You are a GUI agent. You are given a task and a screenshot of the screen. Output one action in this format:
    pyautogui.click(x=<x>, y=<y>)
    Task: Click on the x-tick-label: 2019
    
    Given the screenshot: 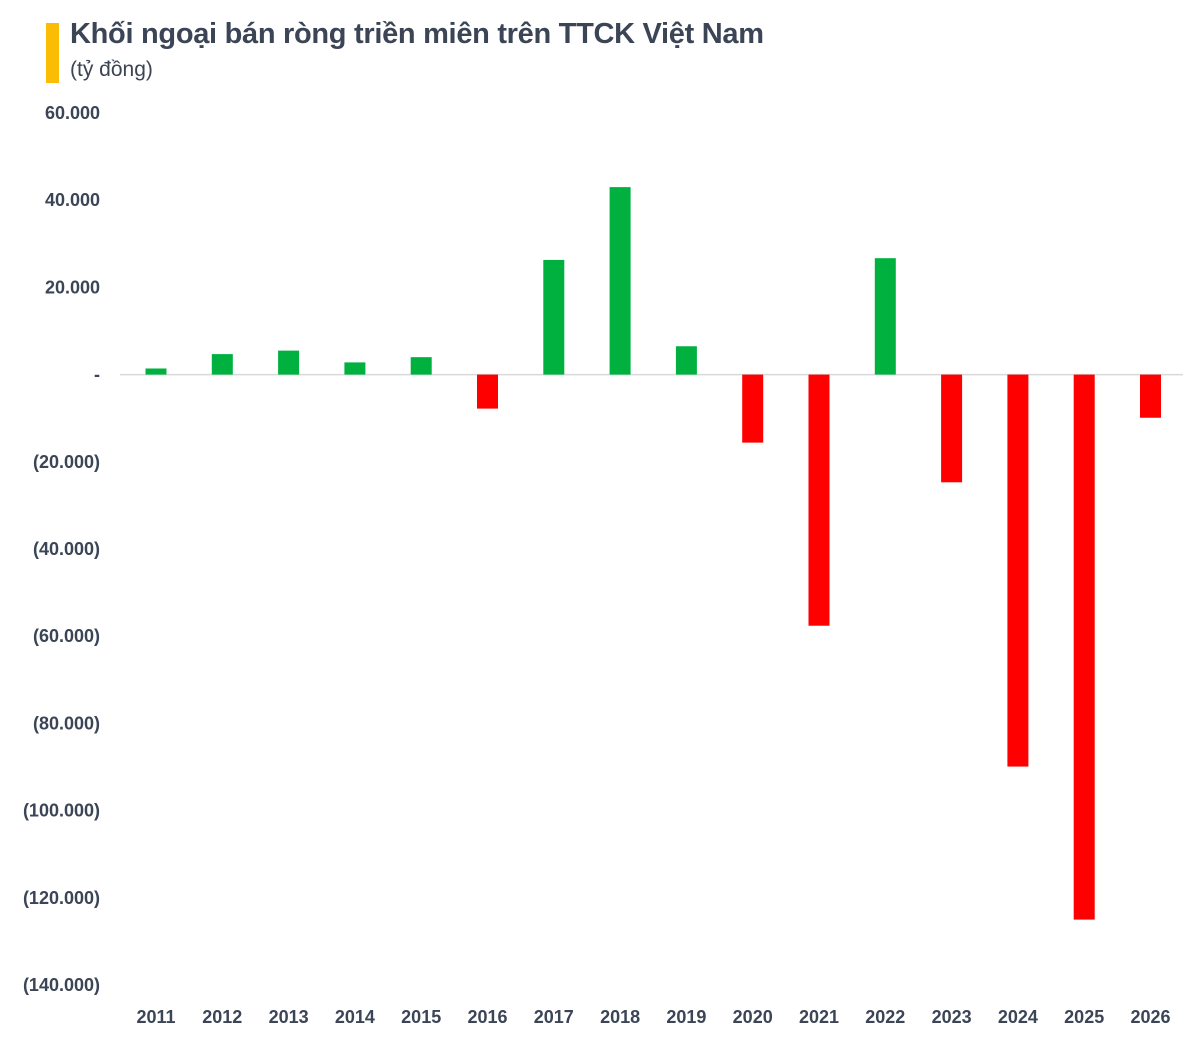 What is the action you would take?
    pyautogui.click(x=686, y=1017)
    